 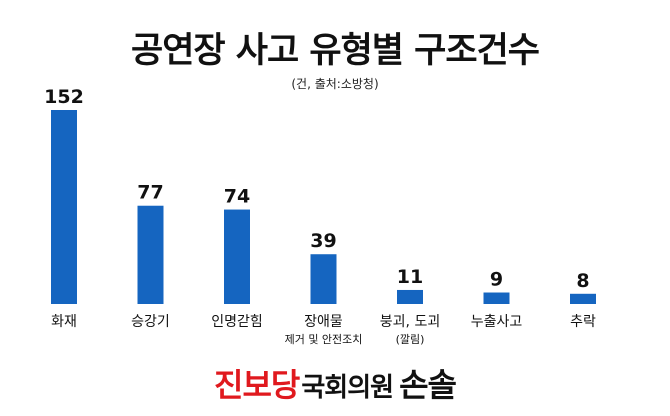 What do you see at coordinates (497, 322) in the screenshot?
I see `category-label-5: 누출사고` at bounding box center [497, 322].